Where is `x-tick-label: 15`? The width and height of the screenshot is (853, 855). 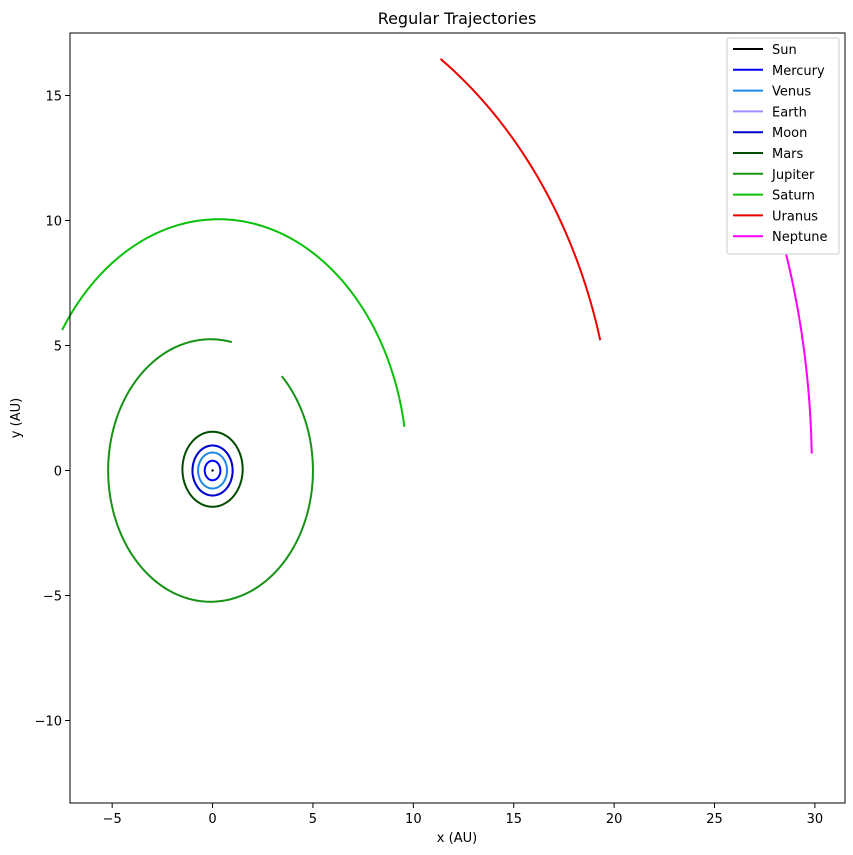 x-tick-label: 15 is located at coordinates (513, 819).